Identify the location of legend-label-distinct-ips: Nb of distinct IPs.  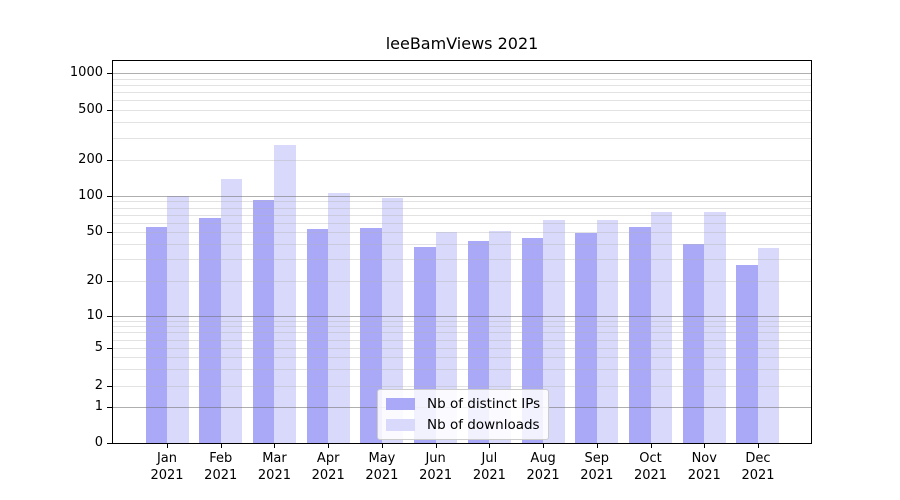
(484, 404).